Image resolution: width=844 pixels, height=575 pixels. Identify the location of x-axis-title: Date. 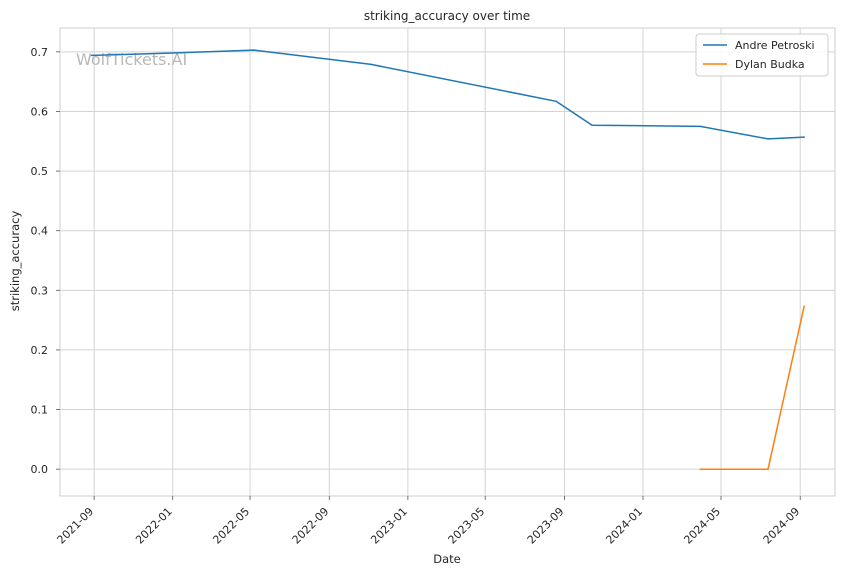
(447, 559).